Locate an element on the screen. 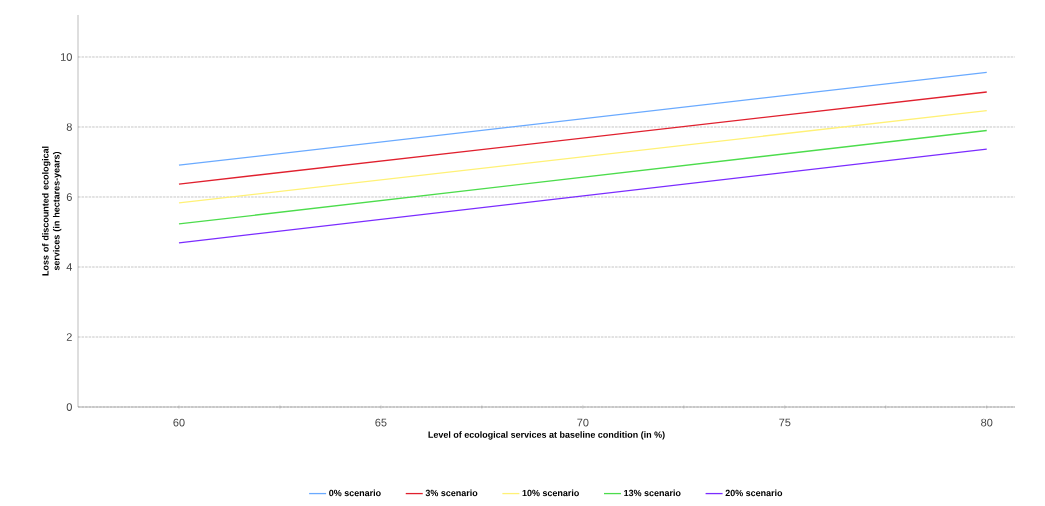  legend-label: 3% scenario is located at coordinates (451, 493).